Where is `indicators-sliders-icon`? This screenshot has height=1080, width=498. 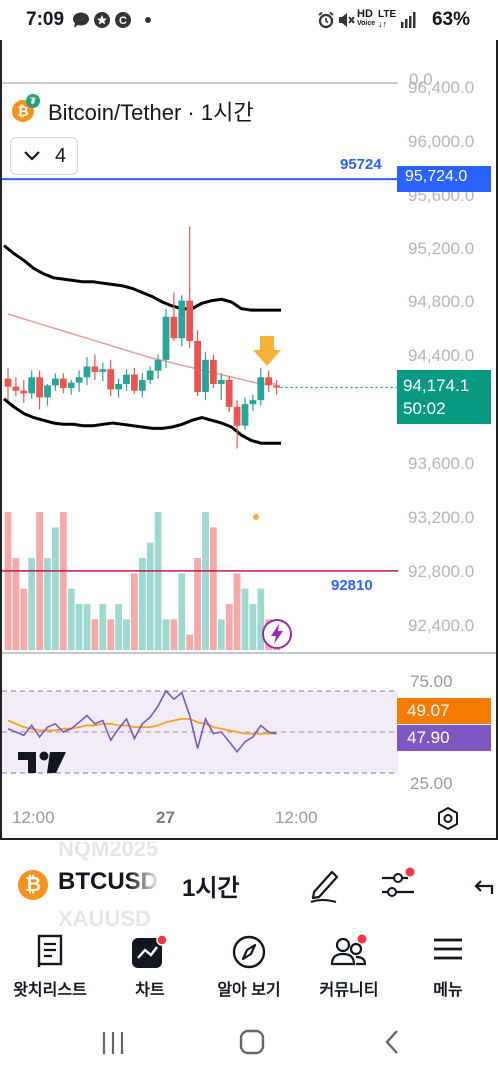 indicators-sliders-icon is located at coordinates (398, 884).